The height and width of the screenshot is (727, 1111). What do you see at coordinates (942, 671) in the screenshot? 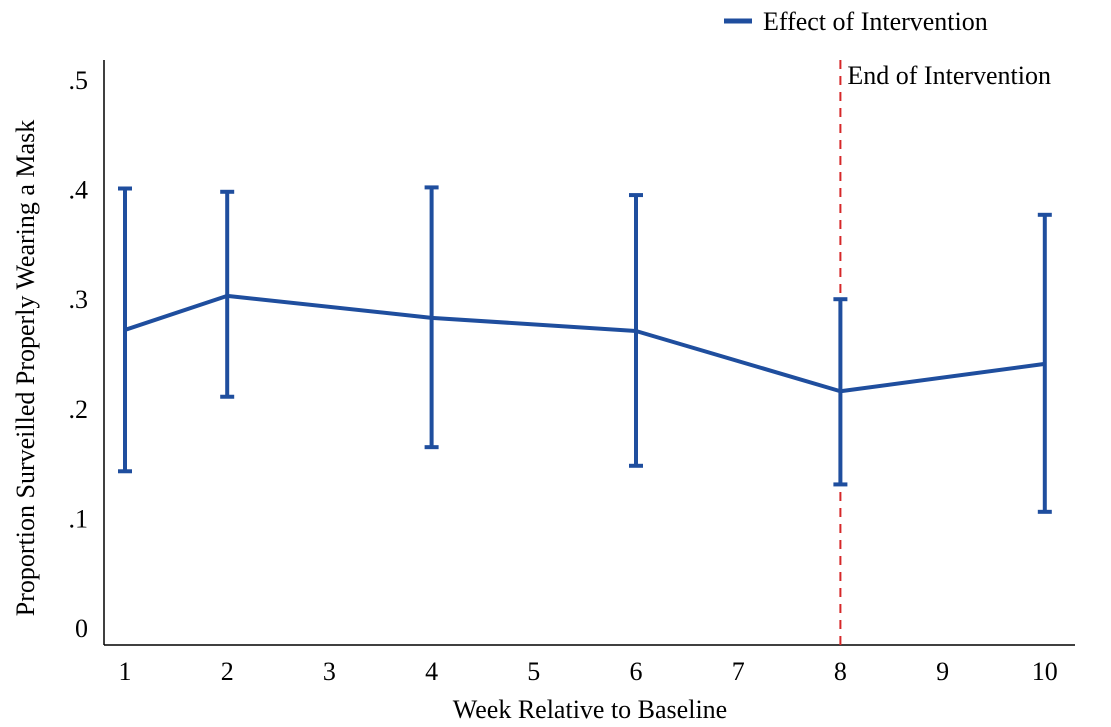
I see `x-tick-label: 9` at bounding box center [942, 671].